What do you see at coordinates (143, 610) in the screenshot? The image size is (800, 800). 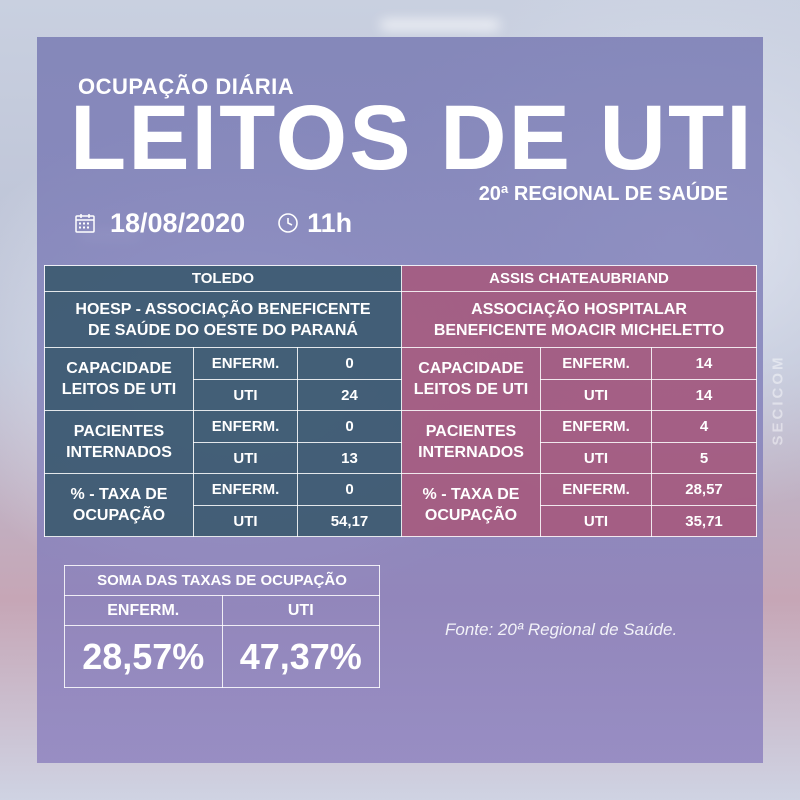 I see `summary-enferm-label: ENFERM.` at bounding box center [143, 610].